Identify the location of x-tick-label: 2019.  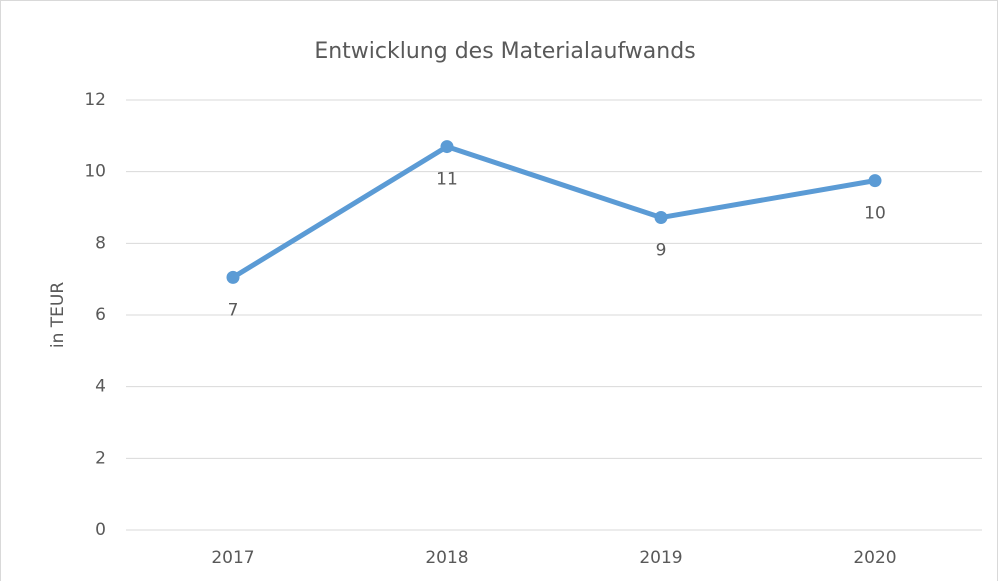
(660, 558).